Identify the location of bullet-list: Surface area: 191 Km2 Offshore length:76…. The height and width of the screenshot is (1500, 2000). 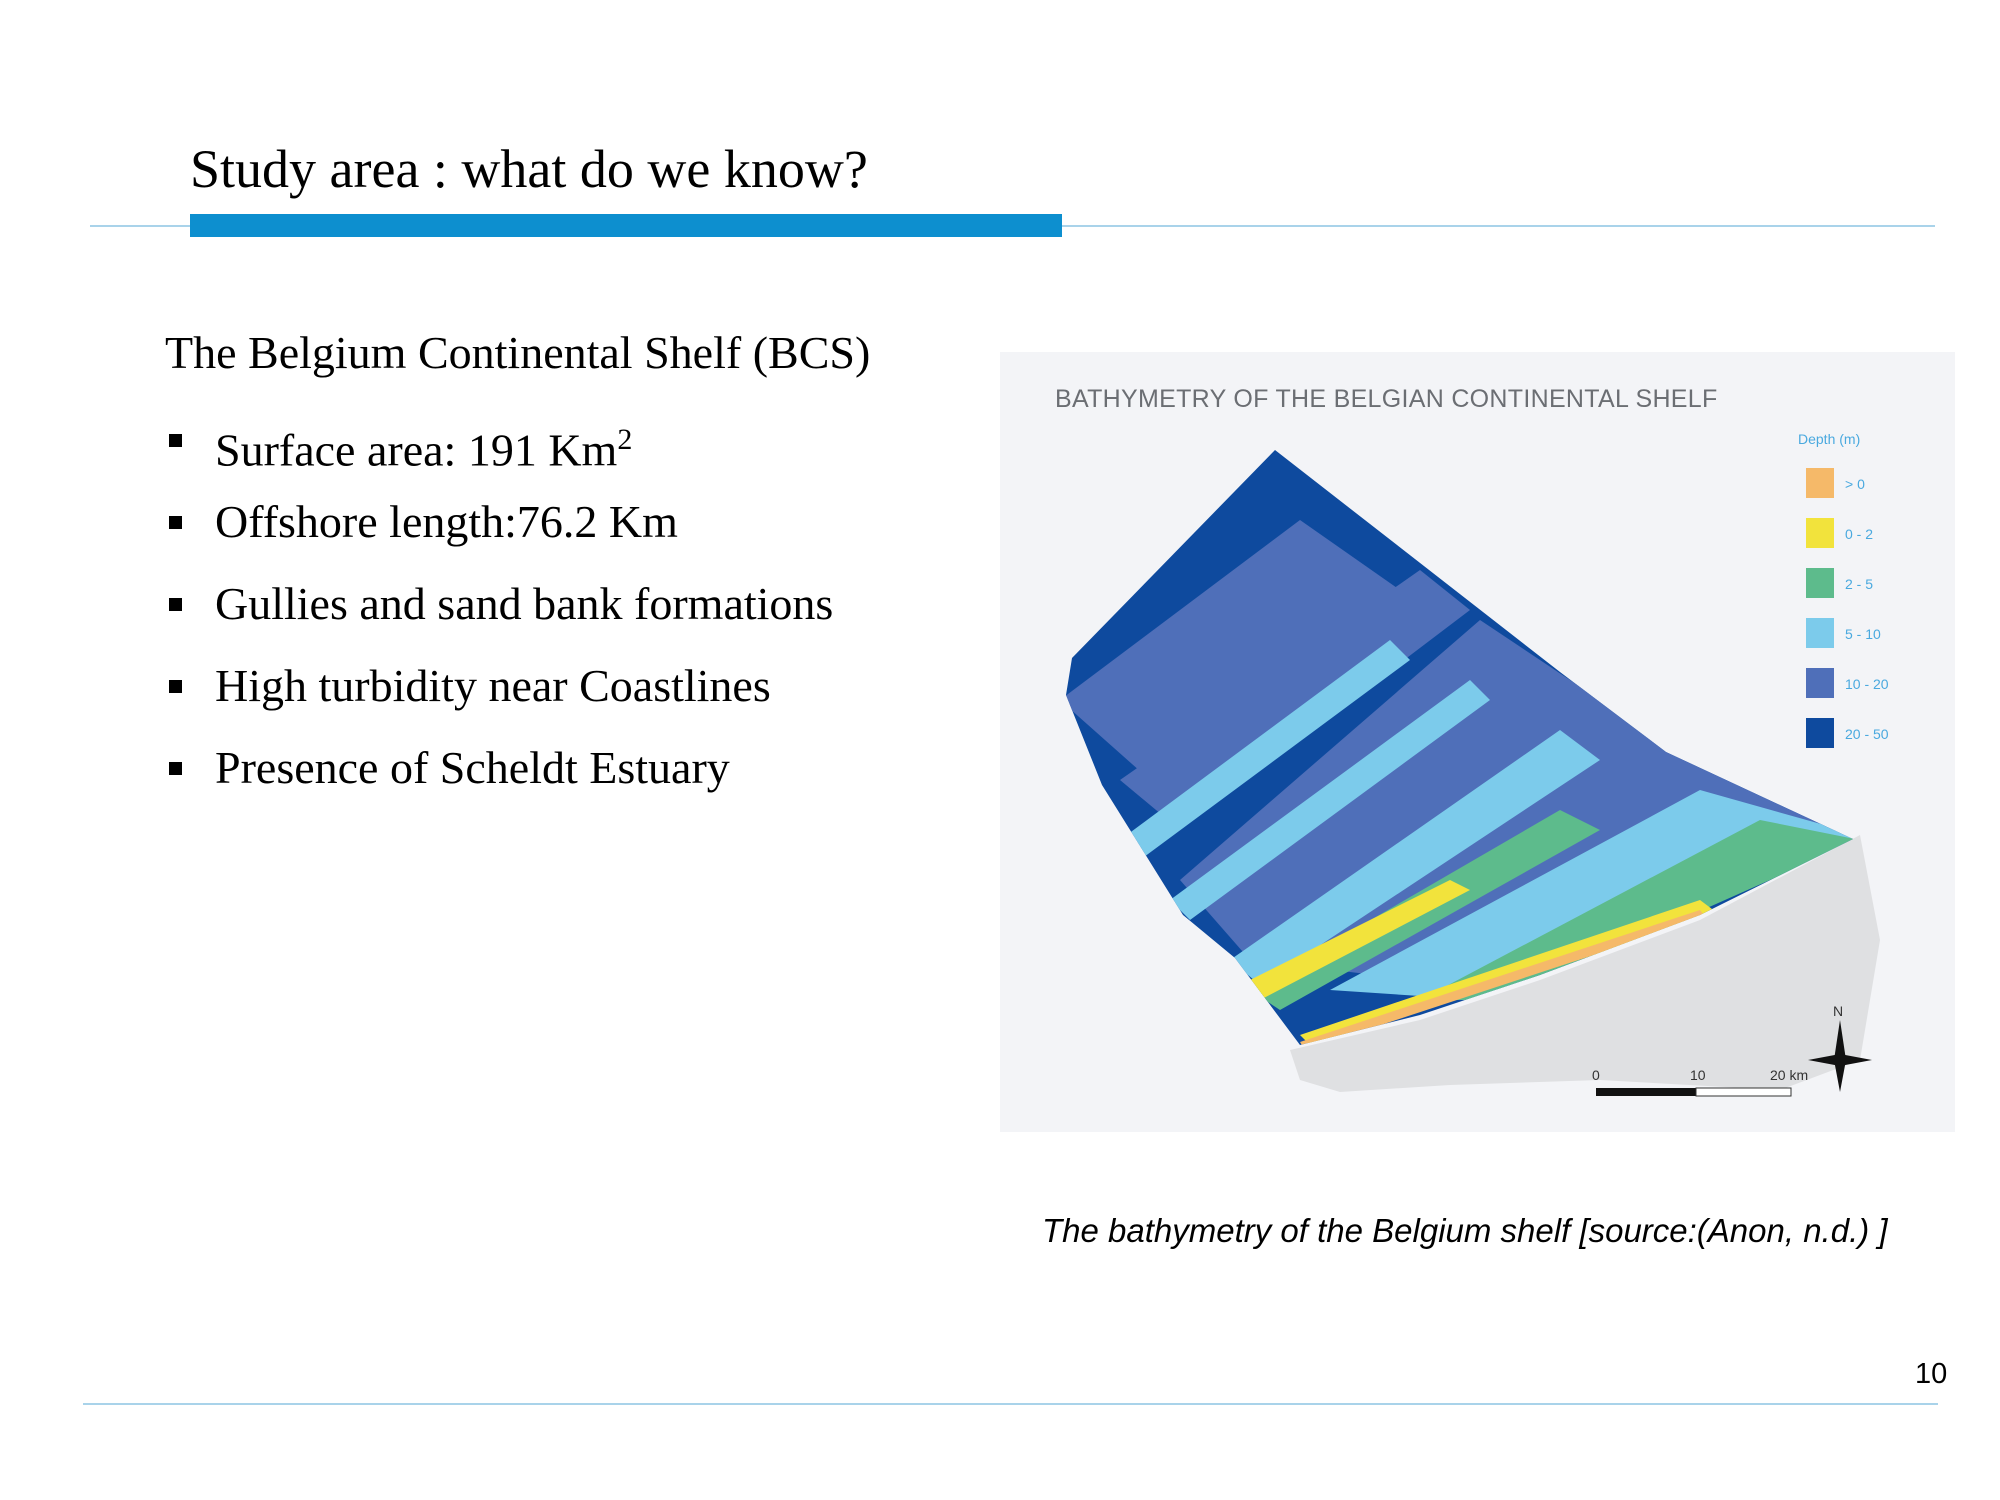
(499, 613).